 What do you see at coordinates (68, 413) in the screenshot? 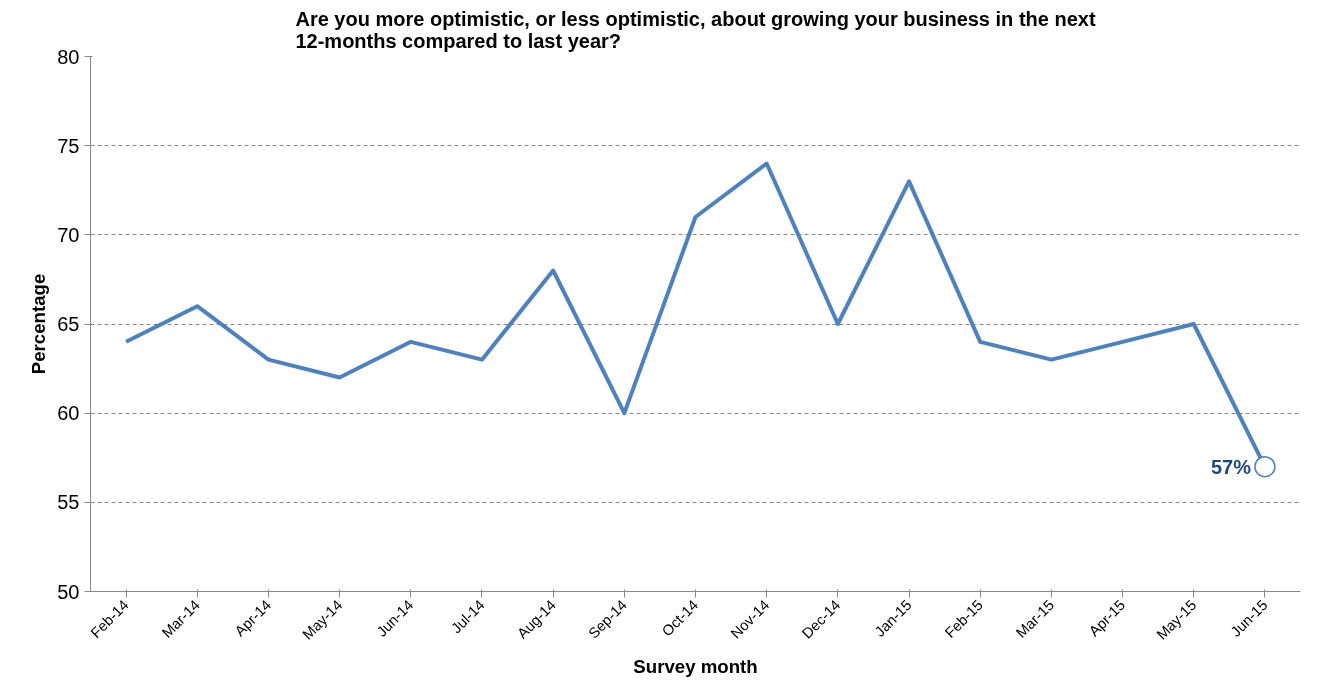
I see `y-tick-label: 60` at bounding box center [68, 413].